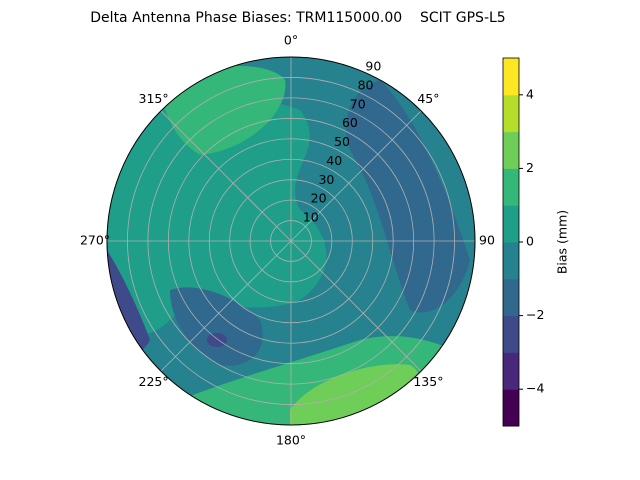  What do you see at coordinates (535, 314) in the screenshot?
I see `colorbar-tick-label: −2` at bounding box center [535, 314].